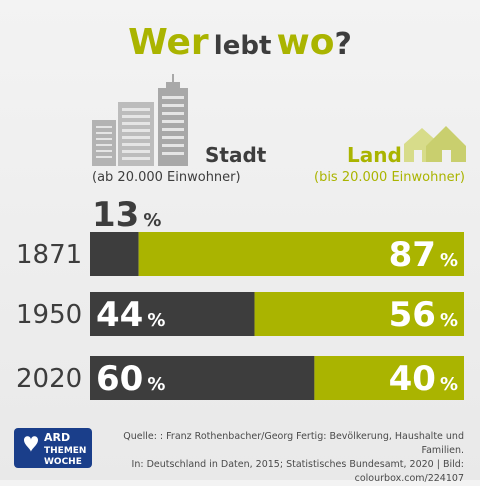  I want to click on value-label-land-1950: 56%, so click(423, 315).